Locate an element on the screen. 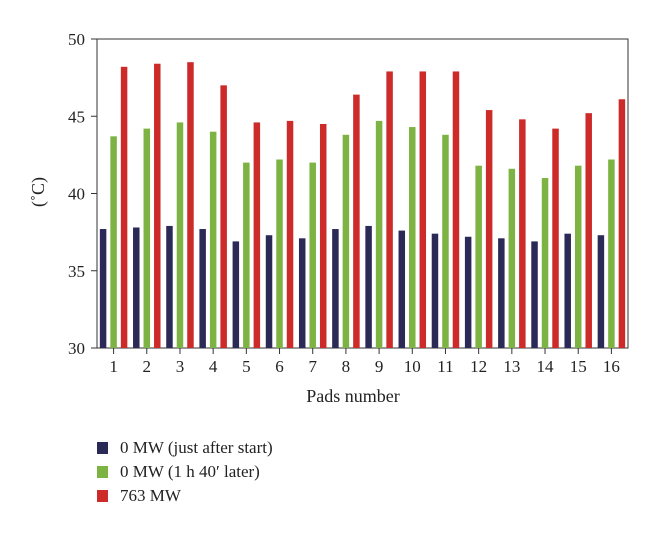 The width and height of the screenshot is (660, 543). x-axis-title: Pads number is located at coordinates (353, 396).